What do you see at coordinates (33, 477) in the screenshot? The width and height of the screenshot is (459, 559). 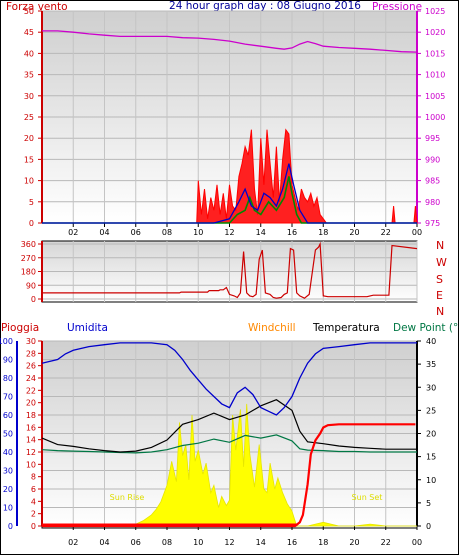 I see `rain-tick-label: 8` at bounding box center [33, 477].